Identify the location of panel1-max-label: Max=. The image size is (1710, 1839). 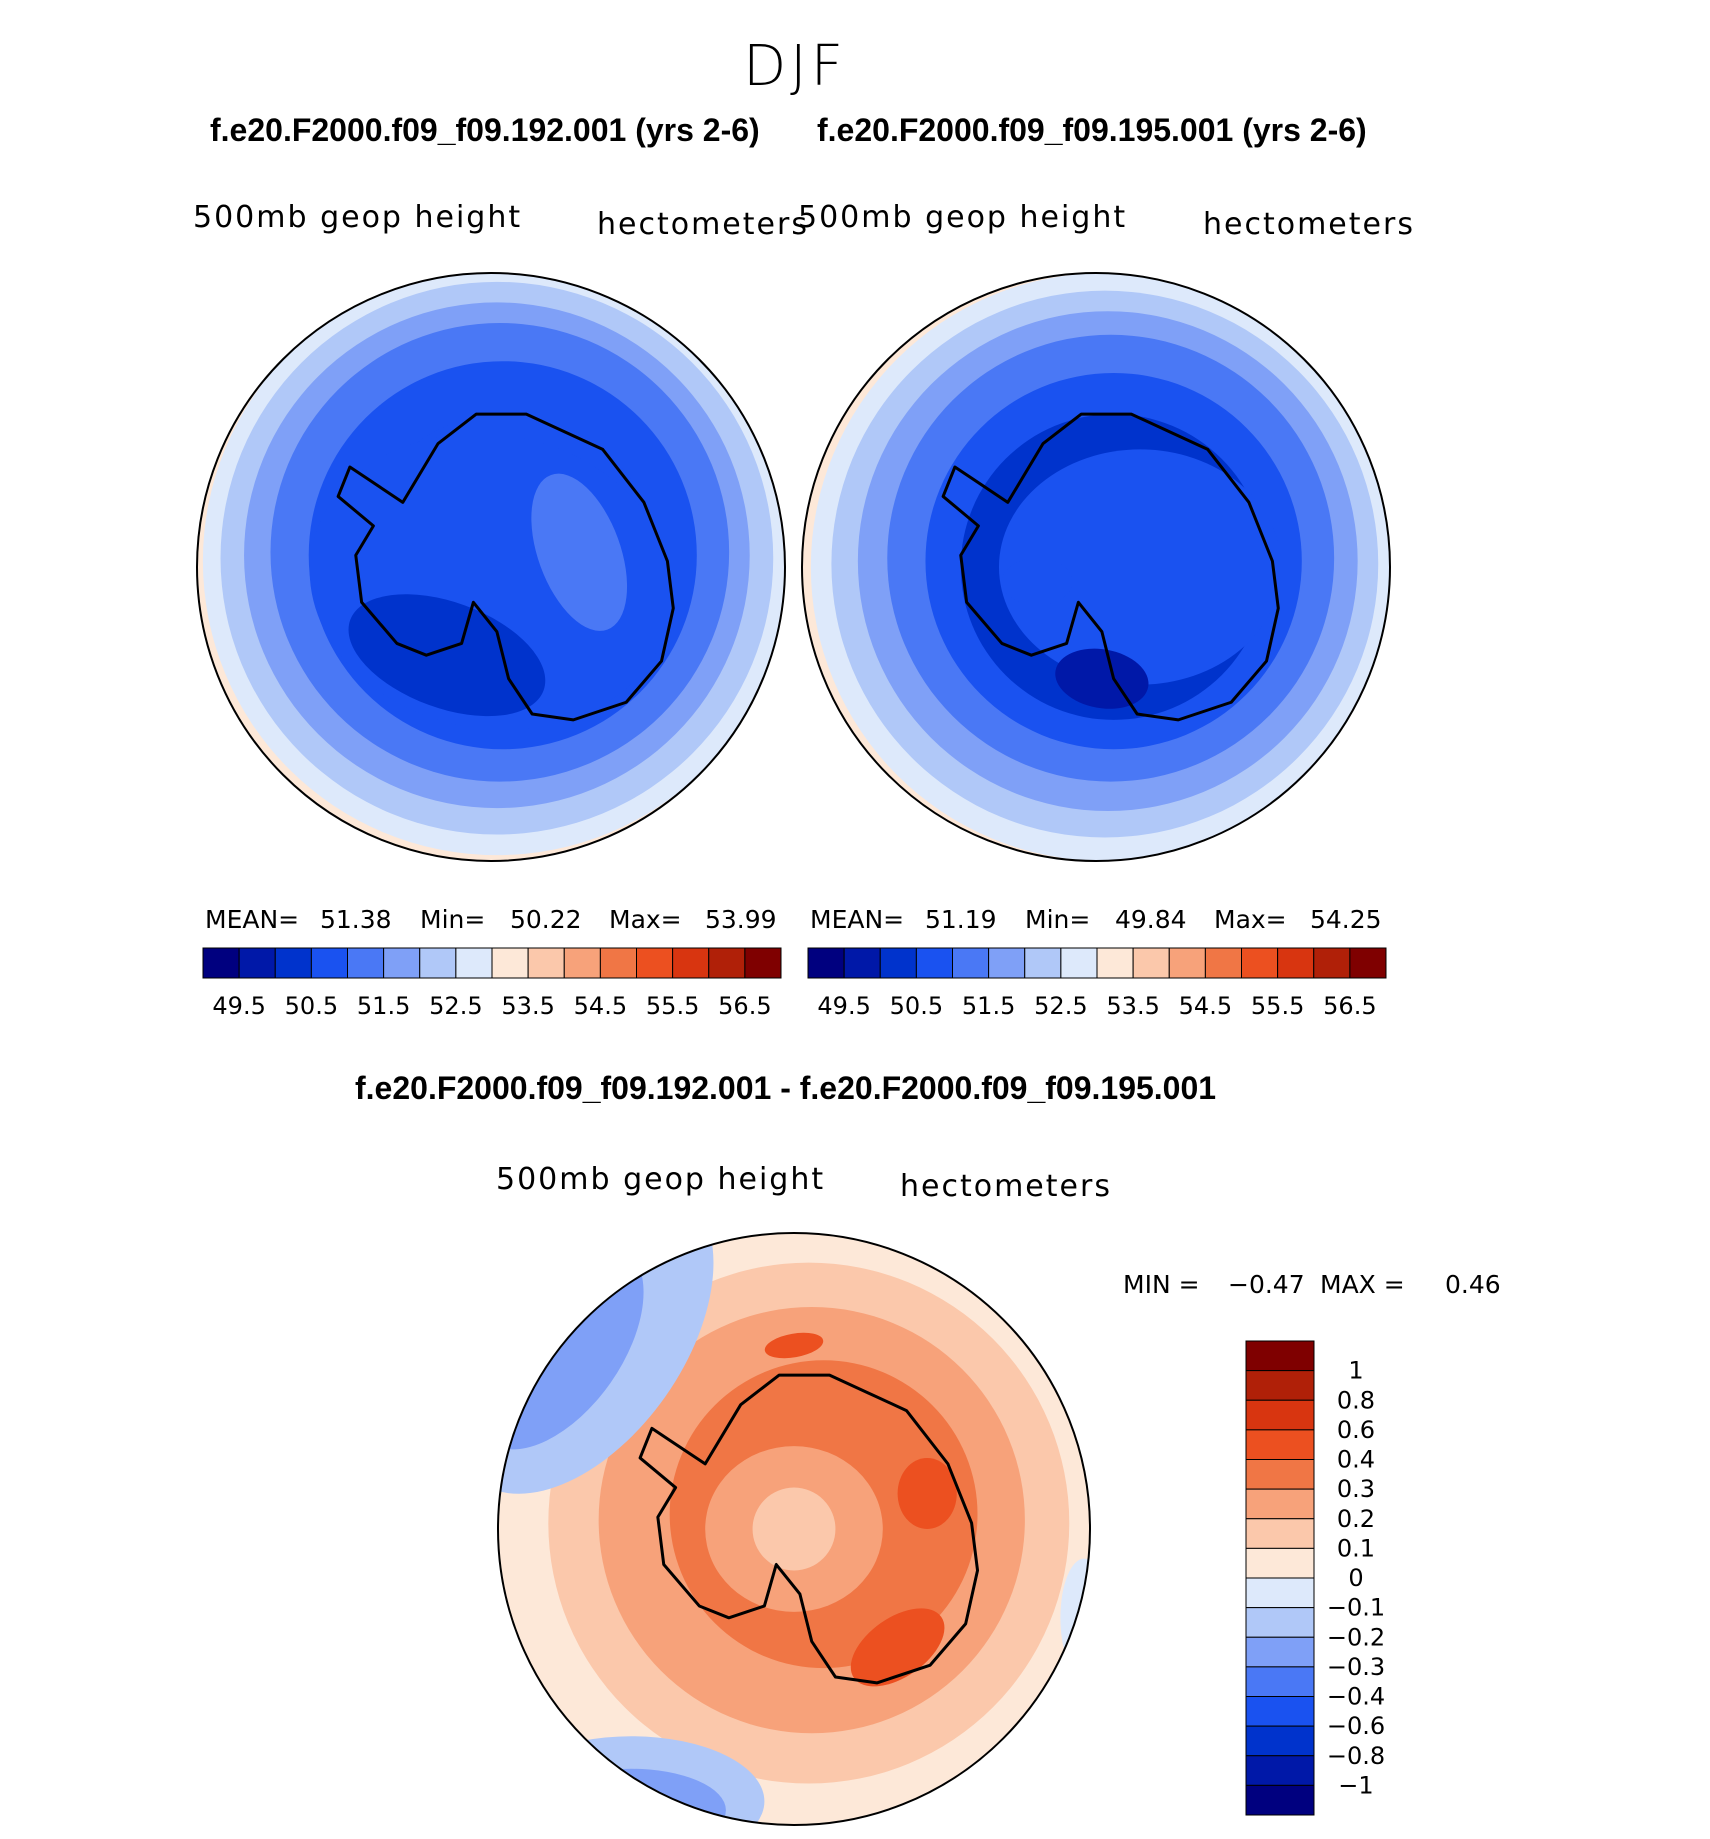
(645, 919).